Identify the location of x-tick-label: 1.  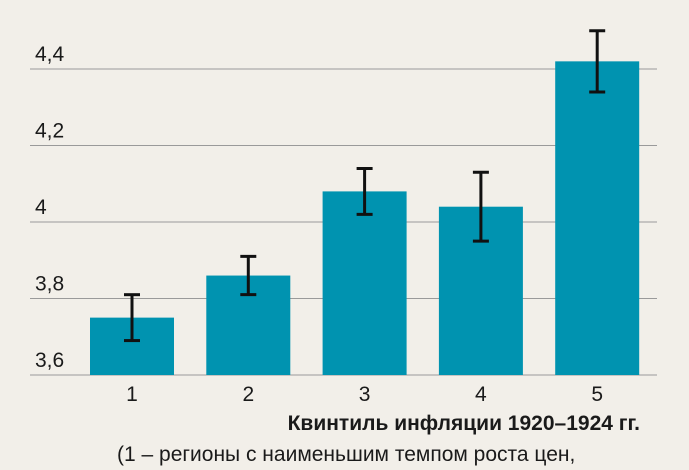
(132, 394).